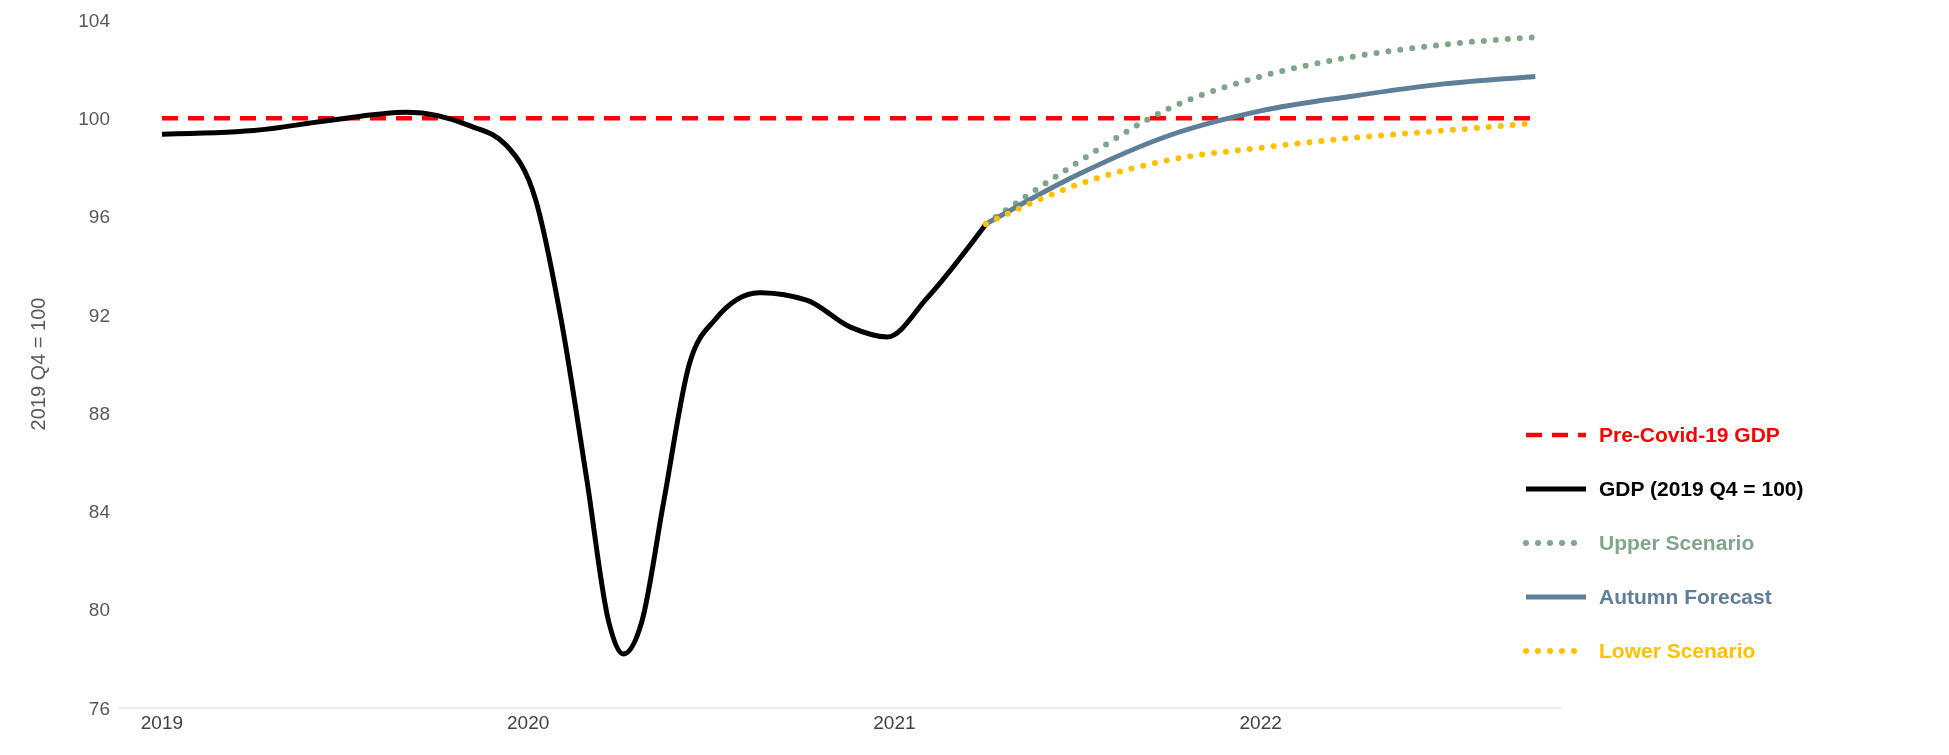 The image size is (1949, 755). Describe the element at coordinates (99, 708) in the screenshot. I see `y-tick-label: 76` at that location.